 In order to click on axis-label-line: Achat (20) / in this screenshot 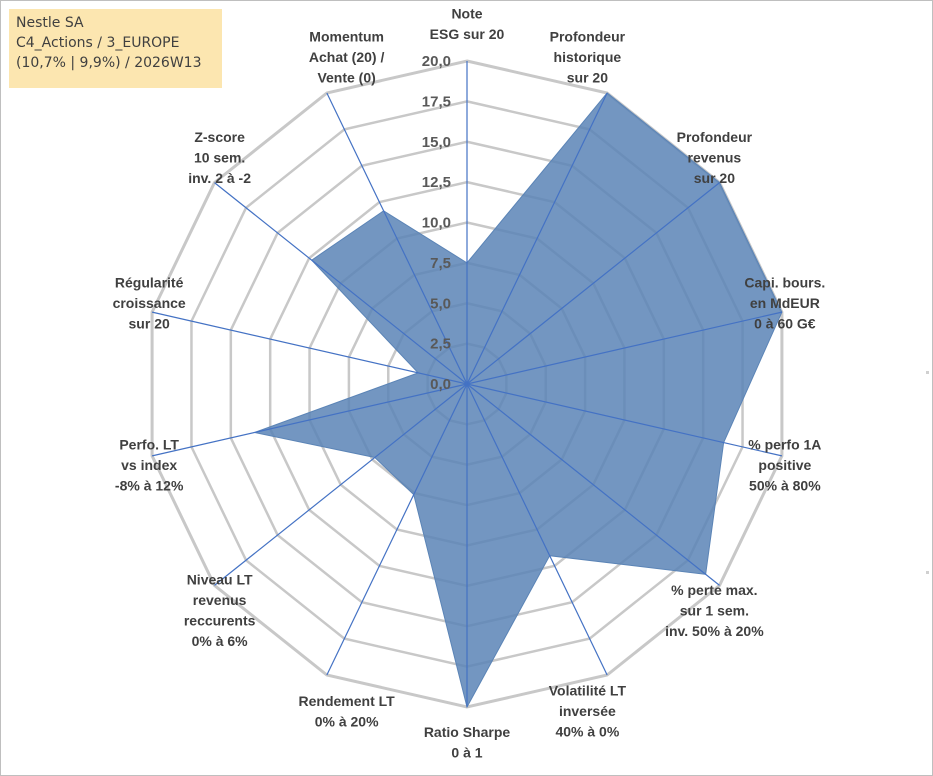, I will do `click(347, 57)`.